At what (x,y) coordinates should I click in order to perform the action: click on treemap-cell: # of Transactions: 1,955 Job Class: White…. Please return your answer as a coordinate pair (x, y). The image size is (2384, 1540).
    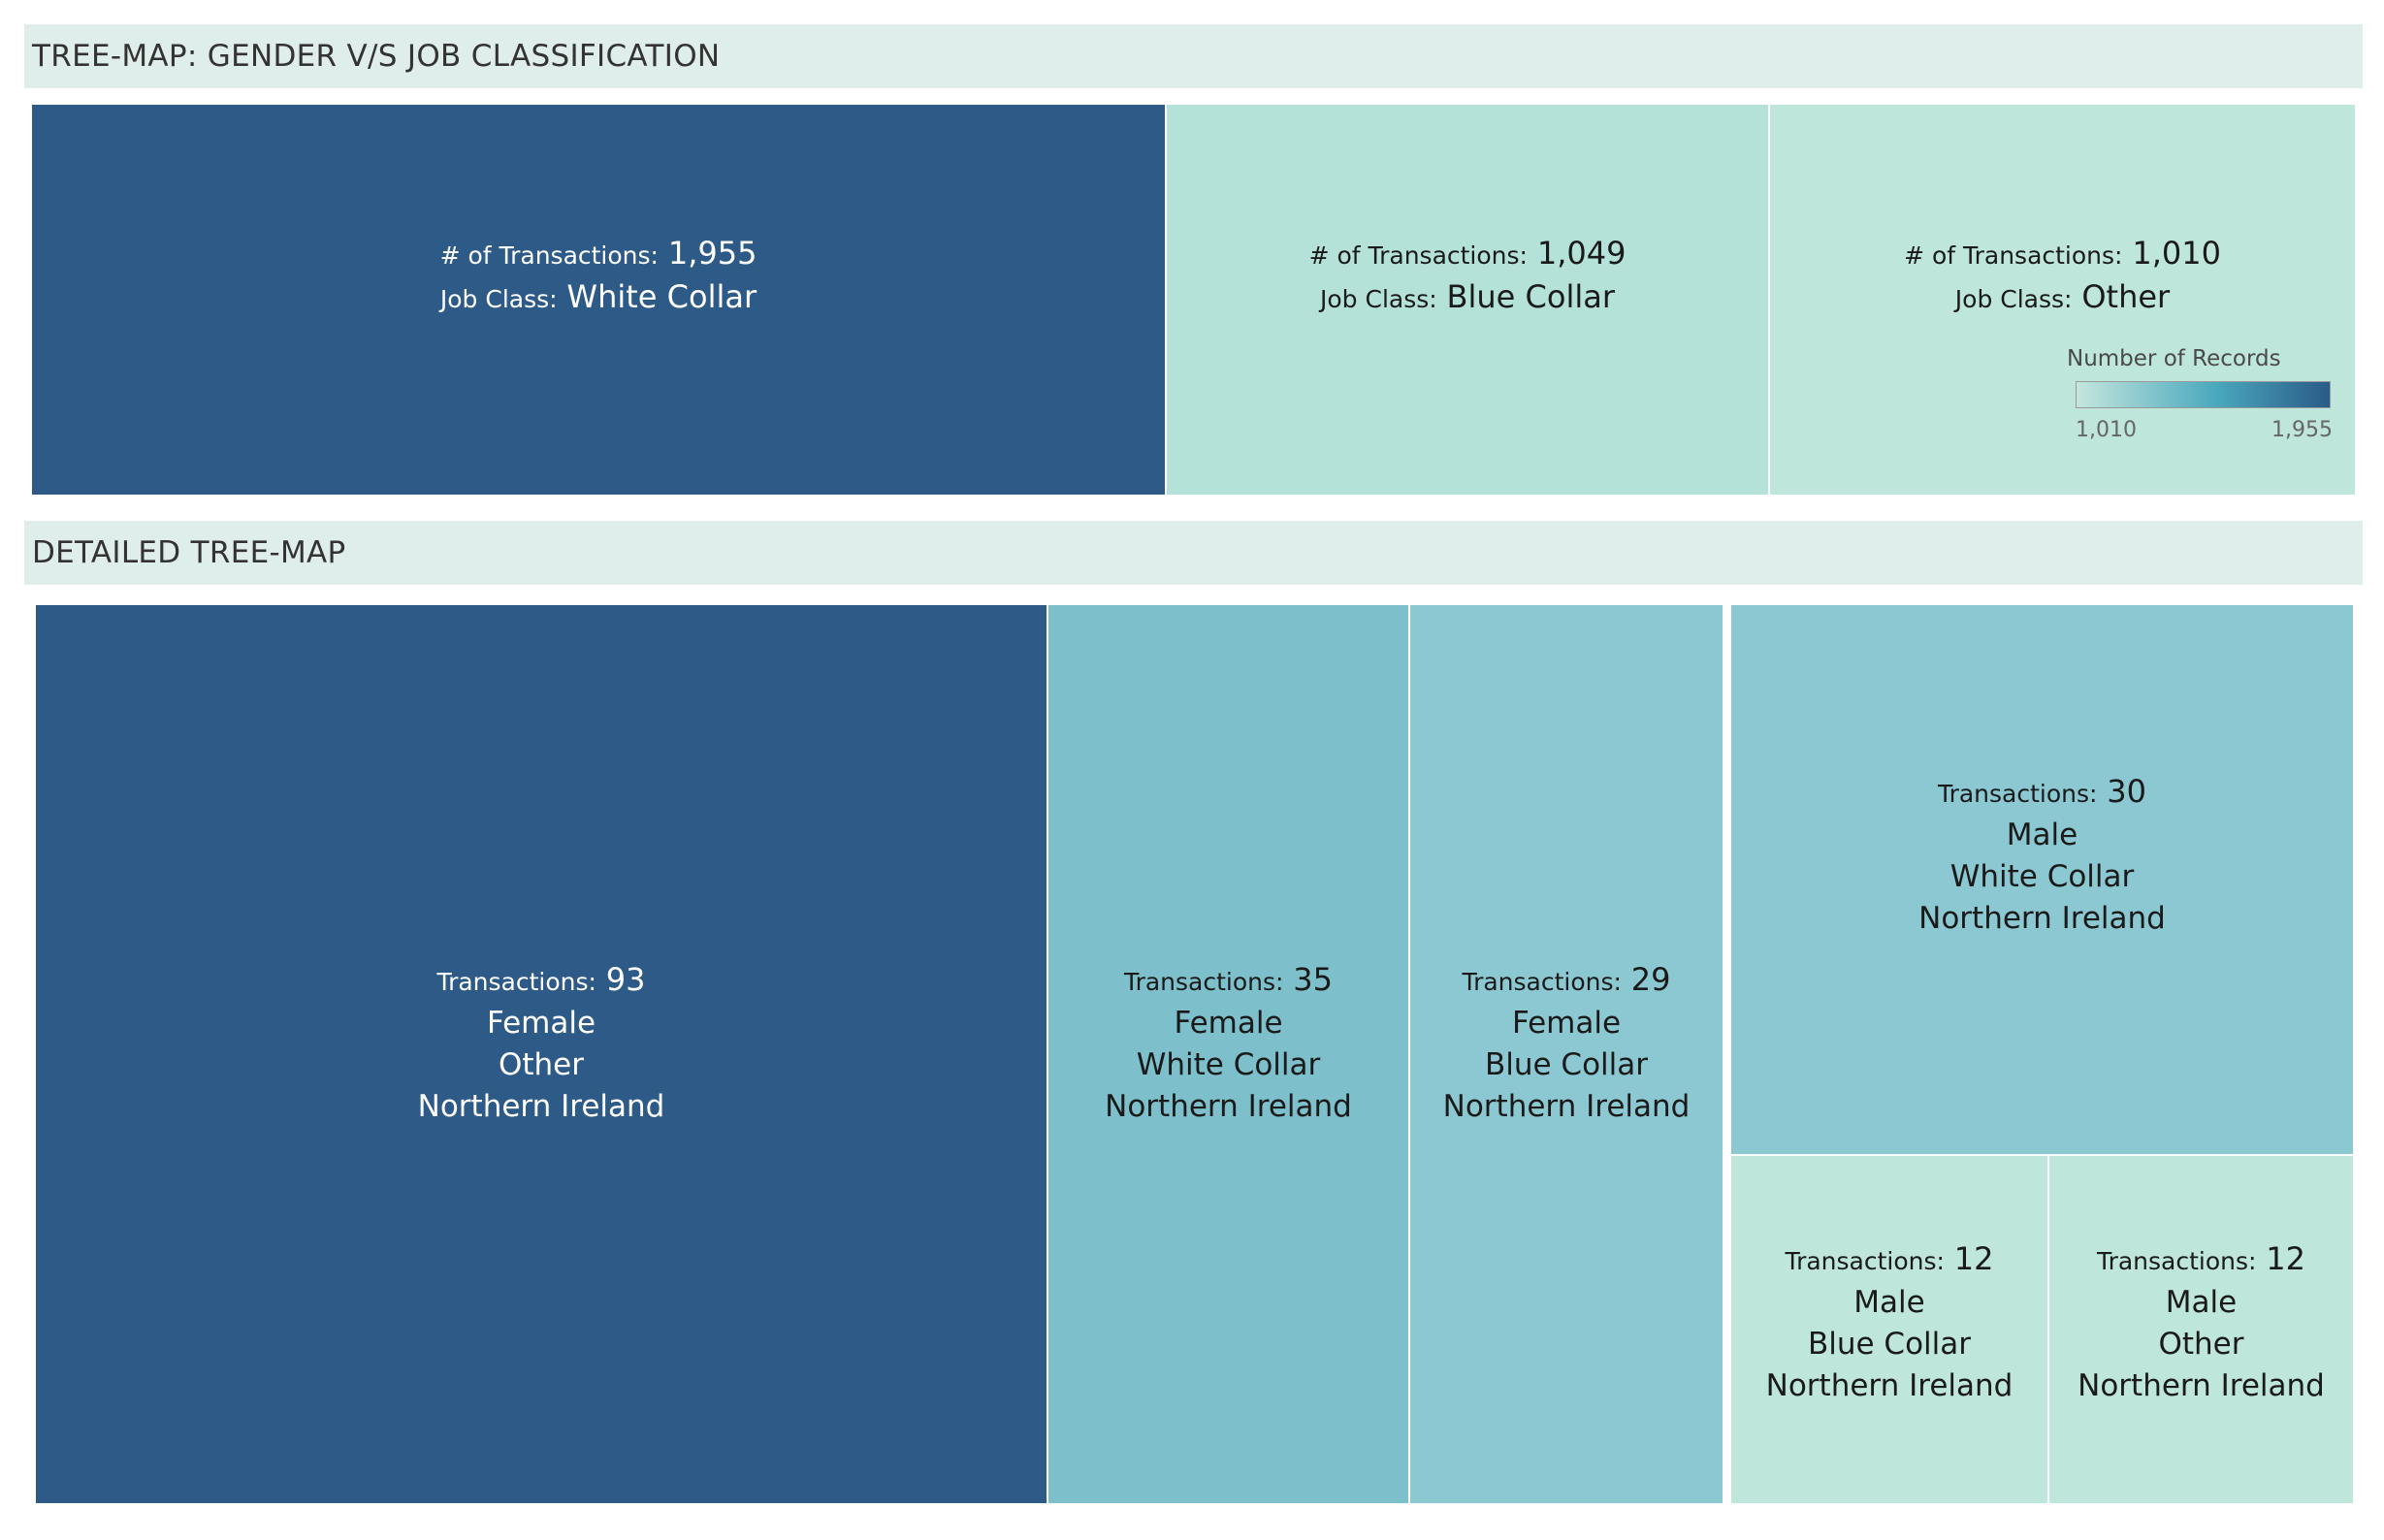
    Looking at the image, I should click on (598, 300).